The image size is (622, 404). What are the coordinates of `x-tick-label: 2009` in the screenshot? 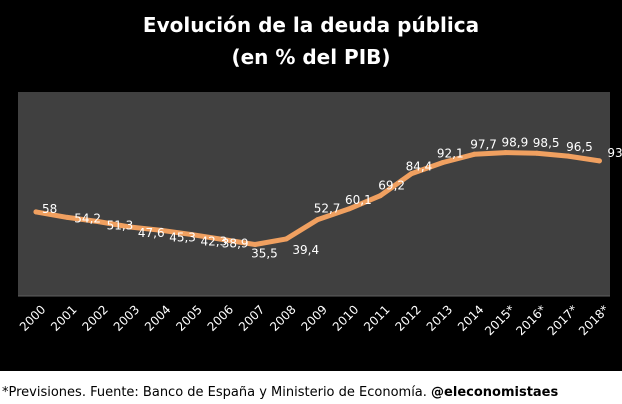 It's located at (314, 317).